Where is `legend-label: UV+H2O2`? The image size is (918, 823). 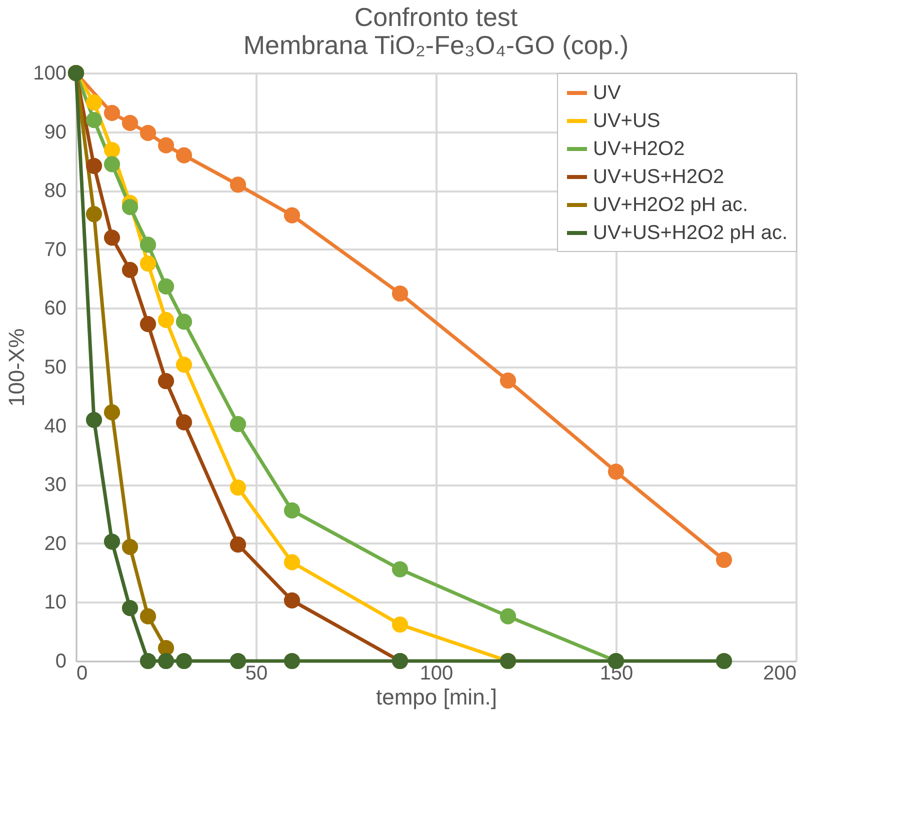 legend-label: UV+H2O2 is located at coordinates (639, 149).